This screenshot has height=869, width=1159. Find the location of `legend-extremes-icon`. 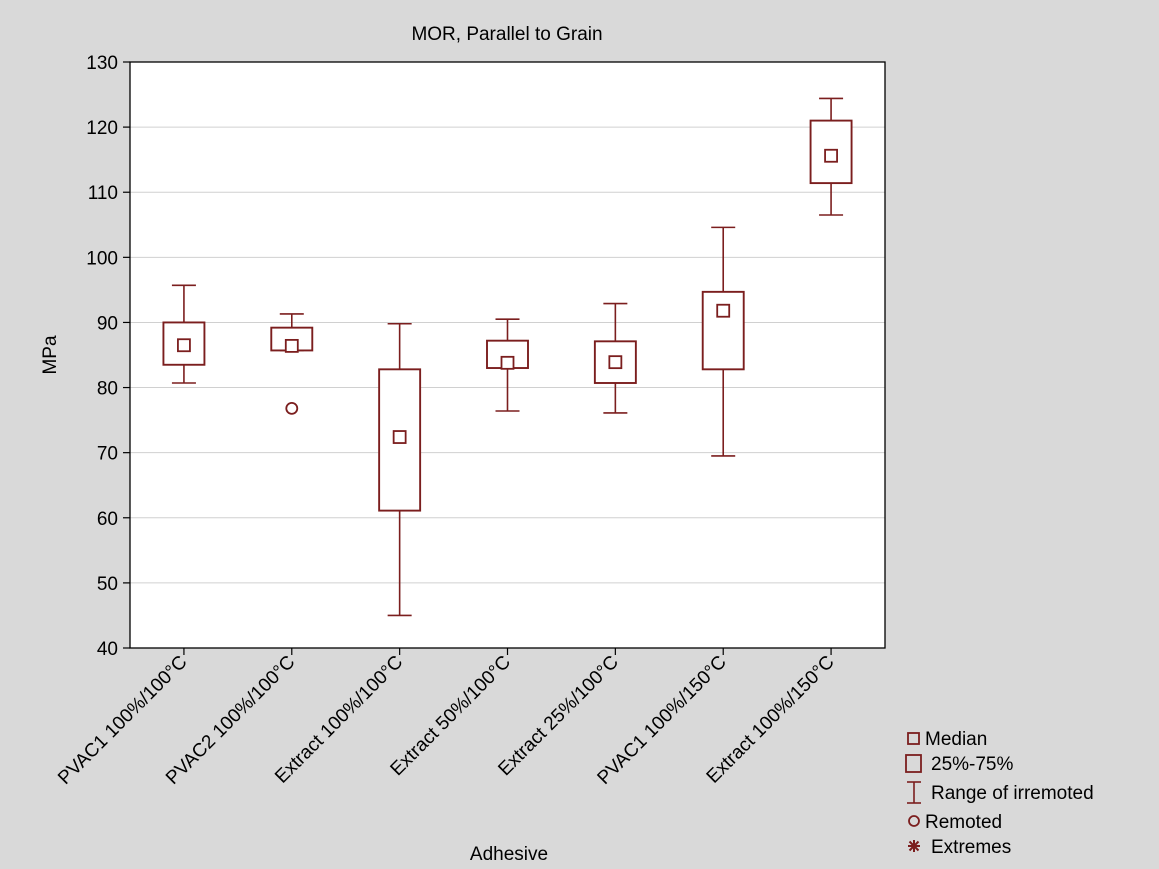

legend-extremes-icon is located at coordinates (914, 846).